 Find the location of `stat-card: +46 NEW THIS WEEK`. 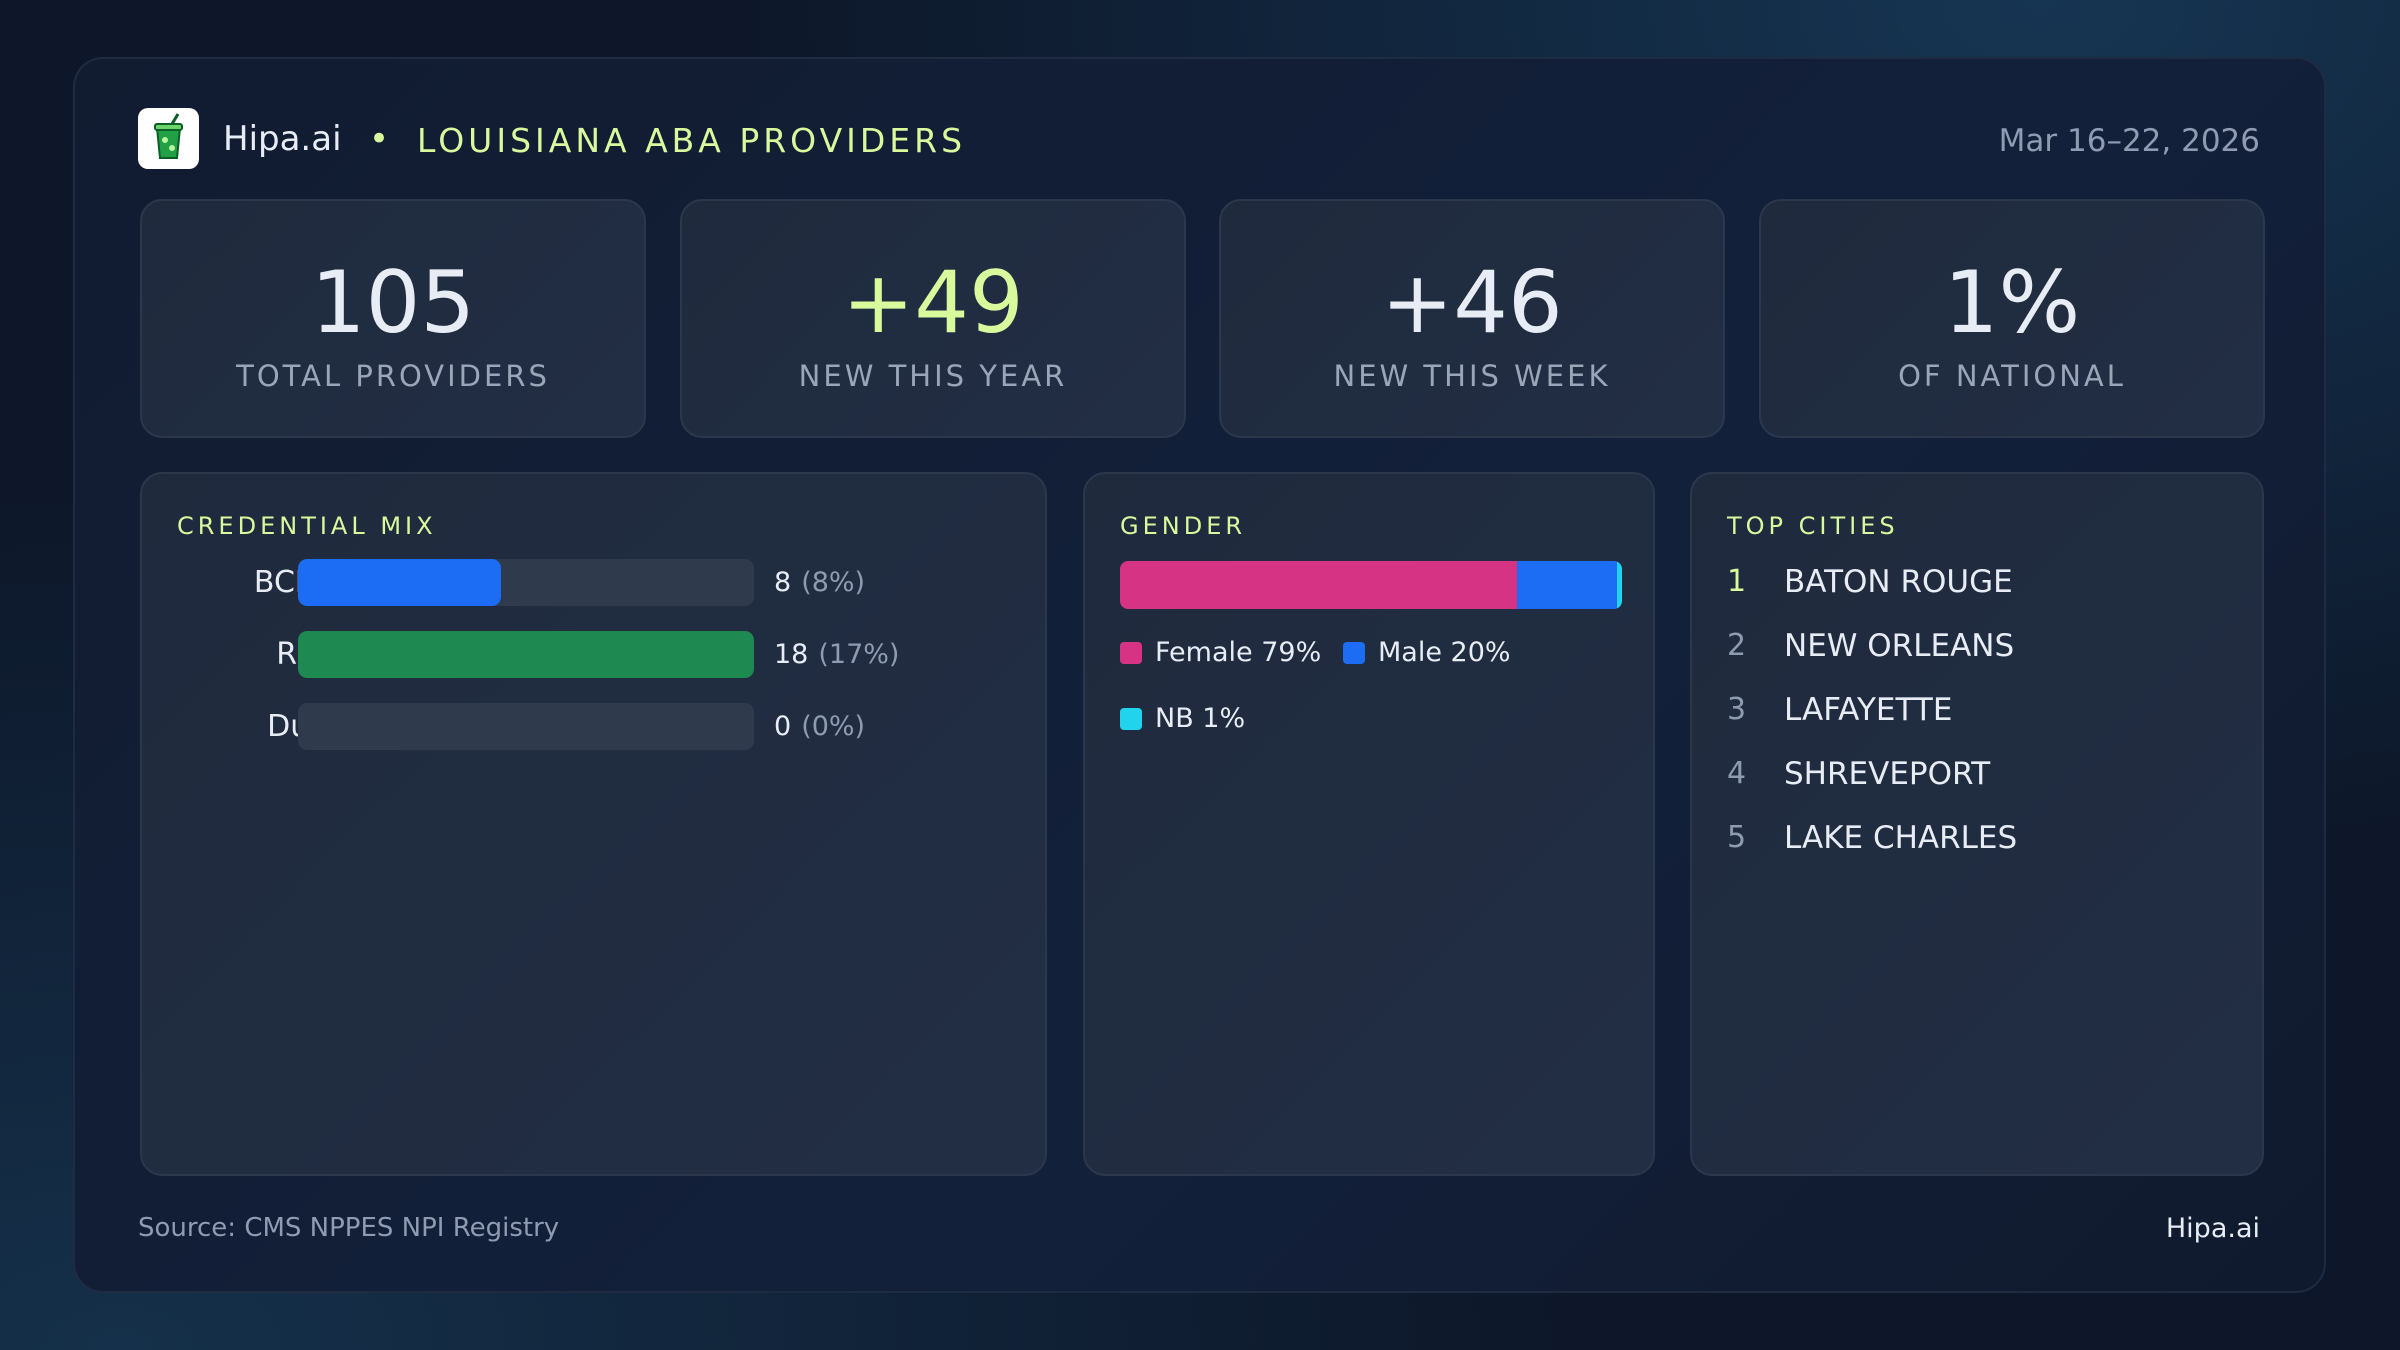

stat-card: +46 NEW THIS WEEK is located at coordinates (1472, 318).